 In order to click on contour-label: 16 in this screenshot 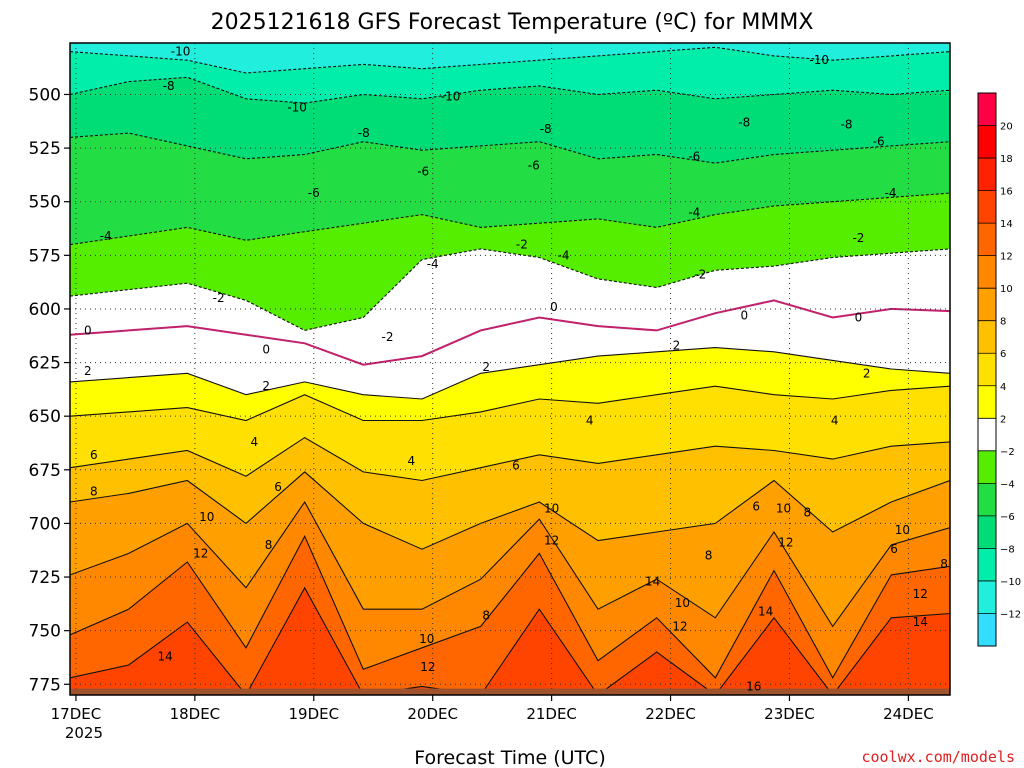, I will do `click(753, 686)`.